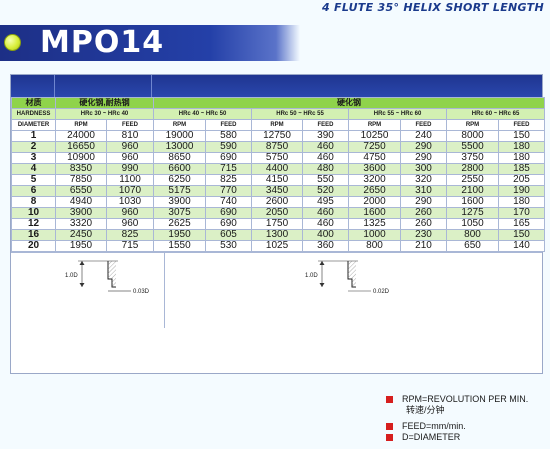  I want to click on feed-cell: 530, so click(229, 246).